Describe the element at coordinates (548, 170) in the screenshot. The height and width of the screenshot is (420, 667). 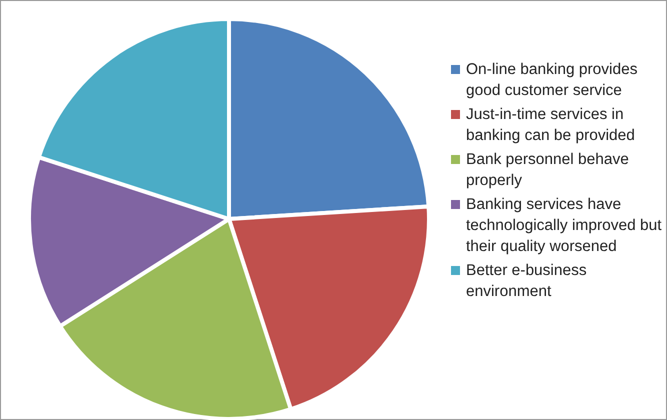
I see `legend-label: Bank personnel behave properly` at that location.